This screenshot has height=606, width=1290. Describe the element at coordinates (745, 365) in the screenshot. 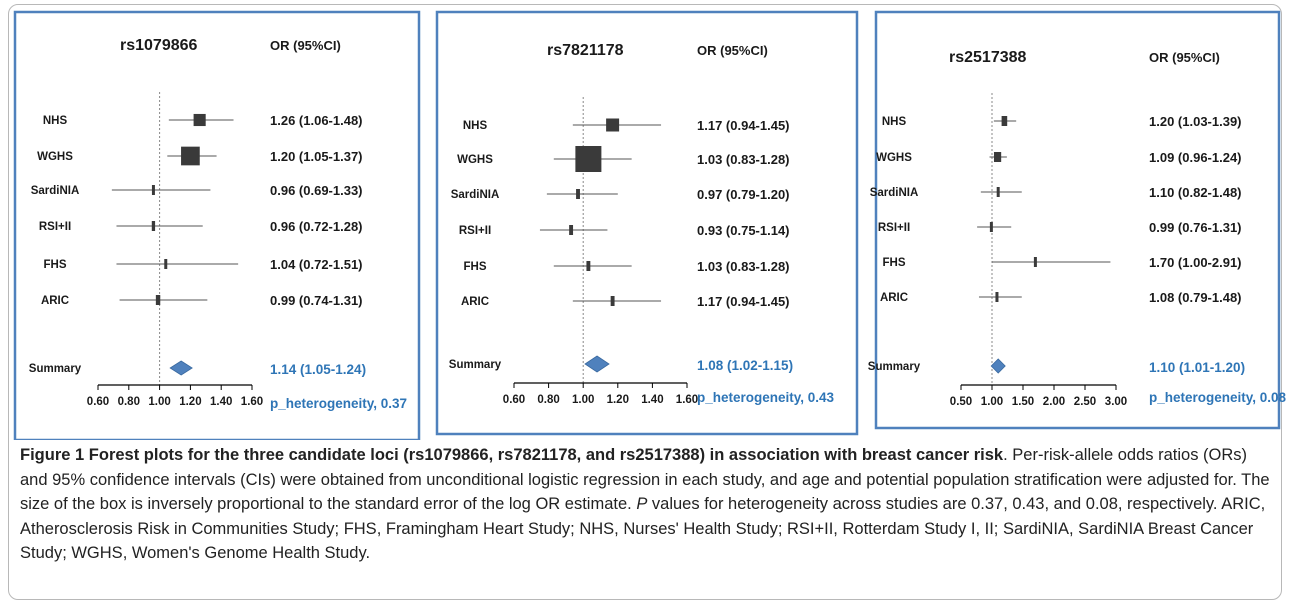

I see `summary-or-value: 1.08 (1.02-1.15)` at that location.